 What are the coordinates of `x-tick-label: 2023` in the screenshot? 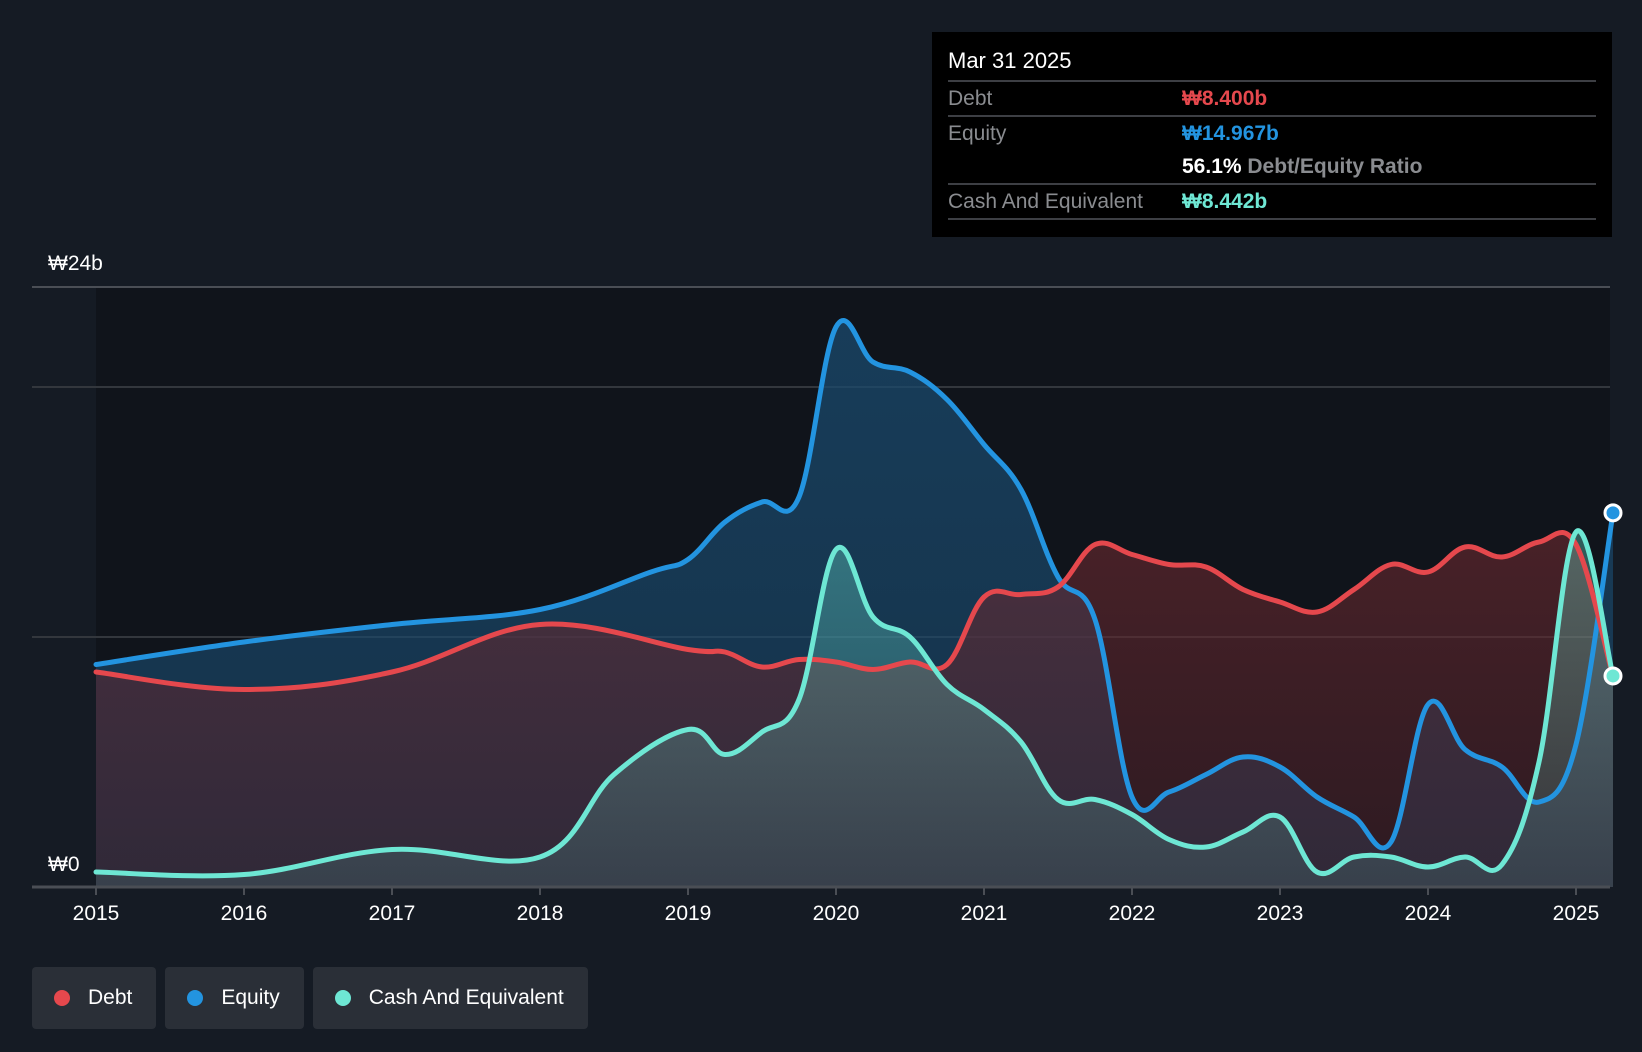 It's located at (1280, 913).